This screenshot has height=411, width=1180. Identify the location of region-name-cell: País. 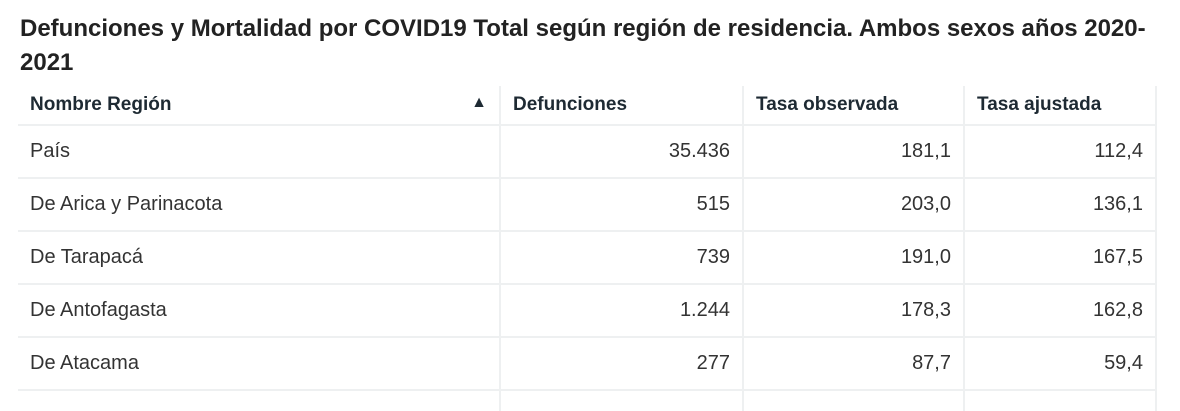
(259, 152).